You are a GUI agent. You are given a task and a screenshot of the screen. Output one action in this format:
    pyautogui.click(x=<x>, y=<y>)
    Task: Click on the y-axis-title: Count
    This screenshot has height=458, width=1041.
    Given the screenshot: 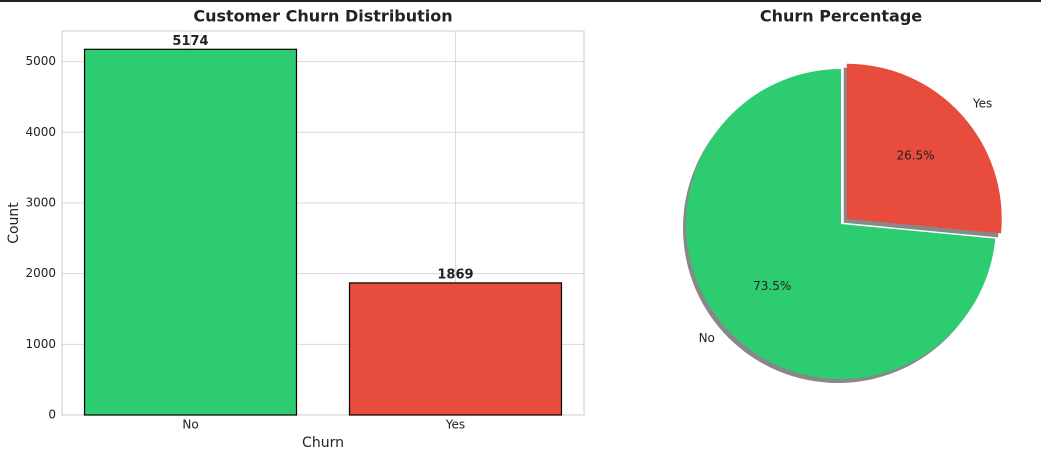 What is the action you would take?
    pyautogui.click(x=14, y=223)
    